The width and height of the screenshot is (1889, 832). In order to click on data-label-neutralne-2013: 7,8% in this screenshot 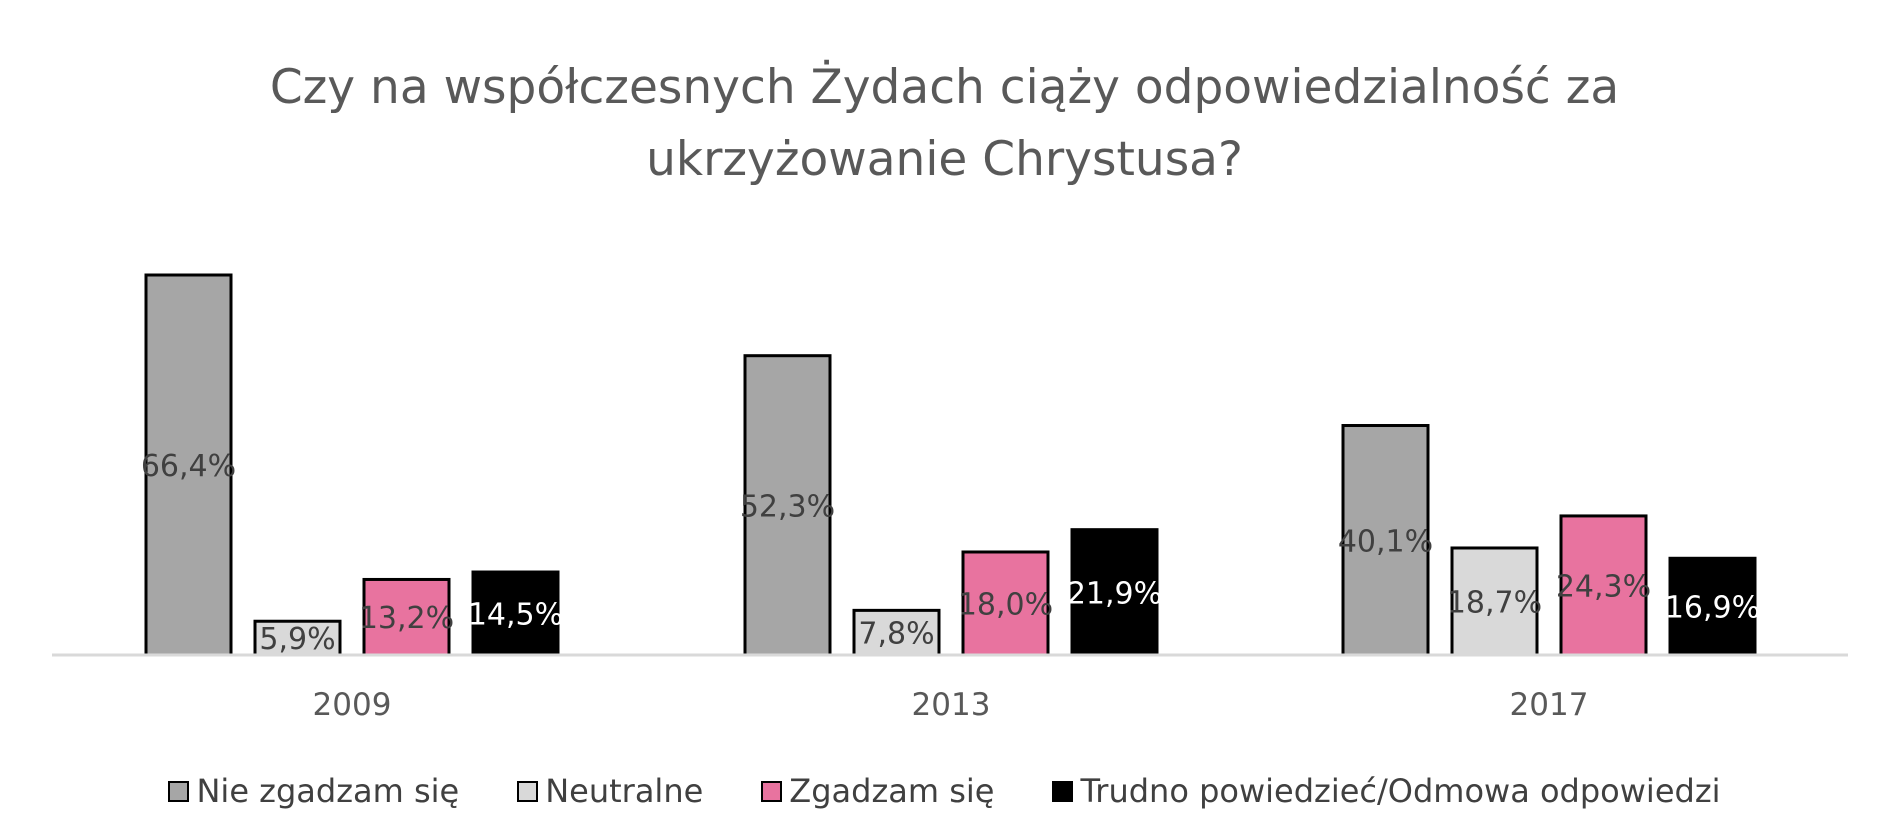, I will do `click(896, 634)`.